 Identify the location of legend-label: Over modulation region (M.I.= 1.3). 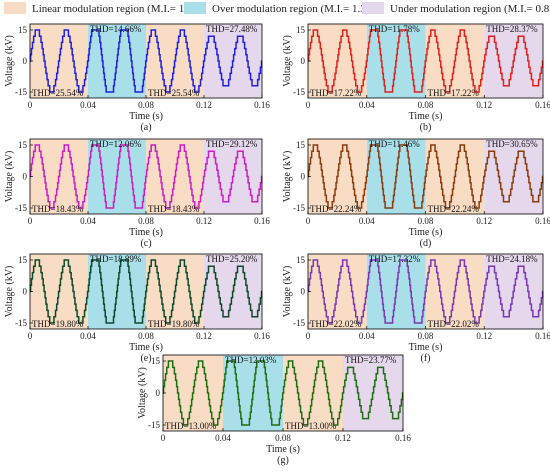
(291, 9).